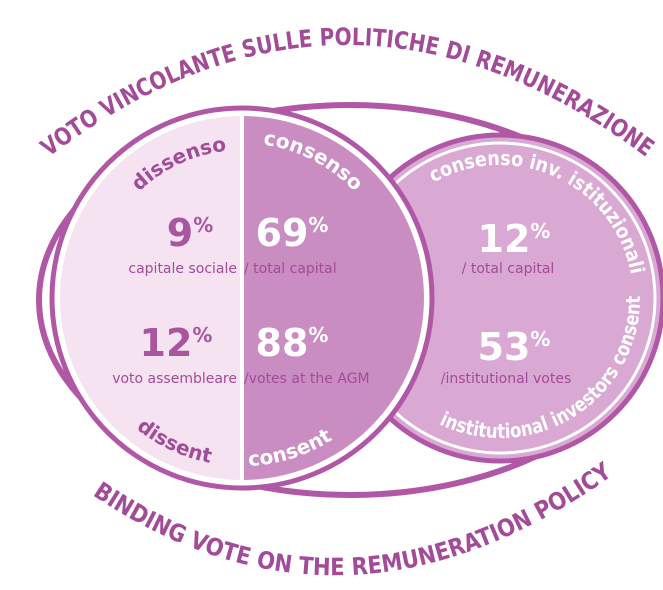  I want to click on consent-votes: 88%, so click(292, 343).